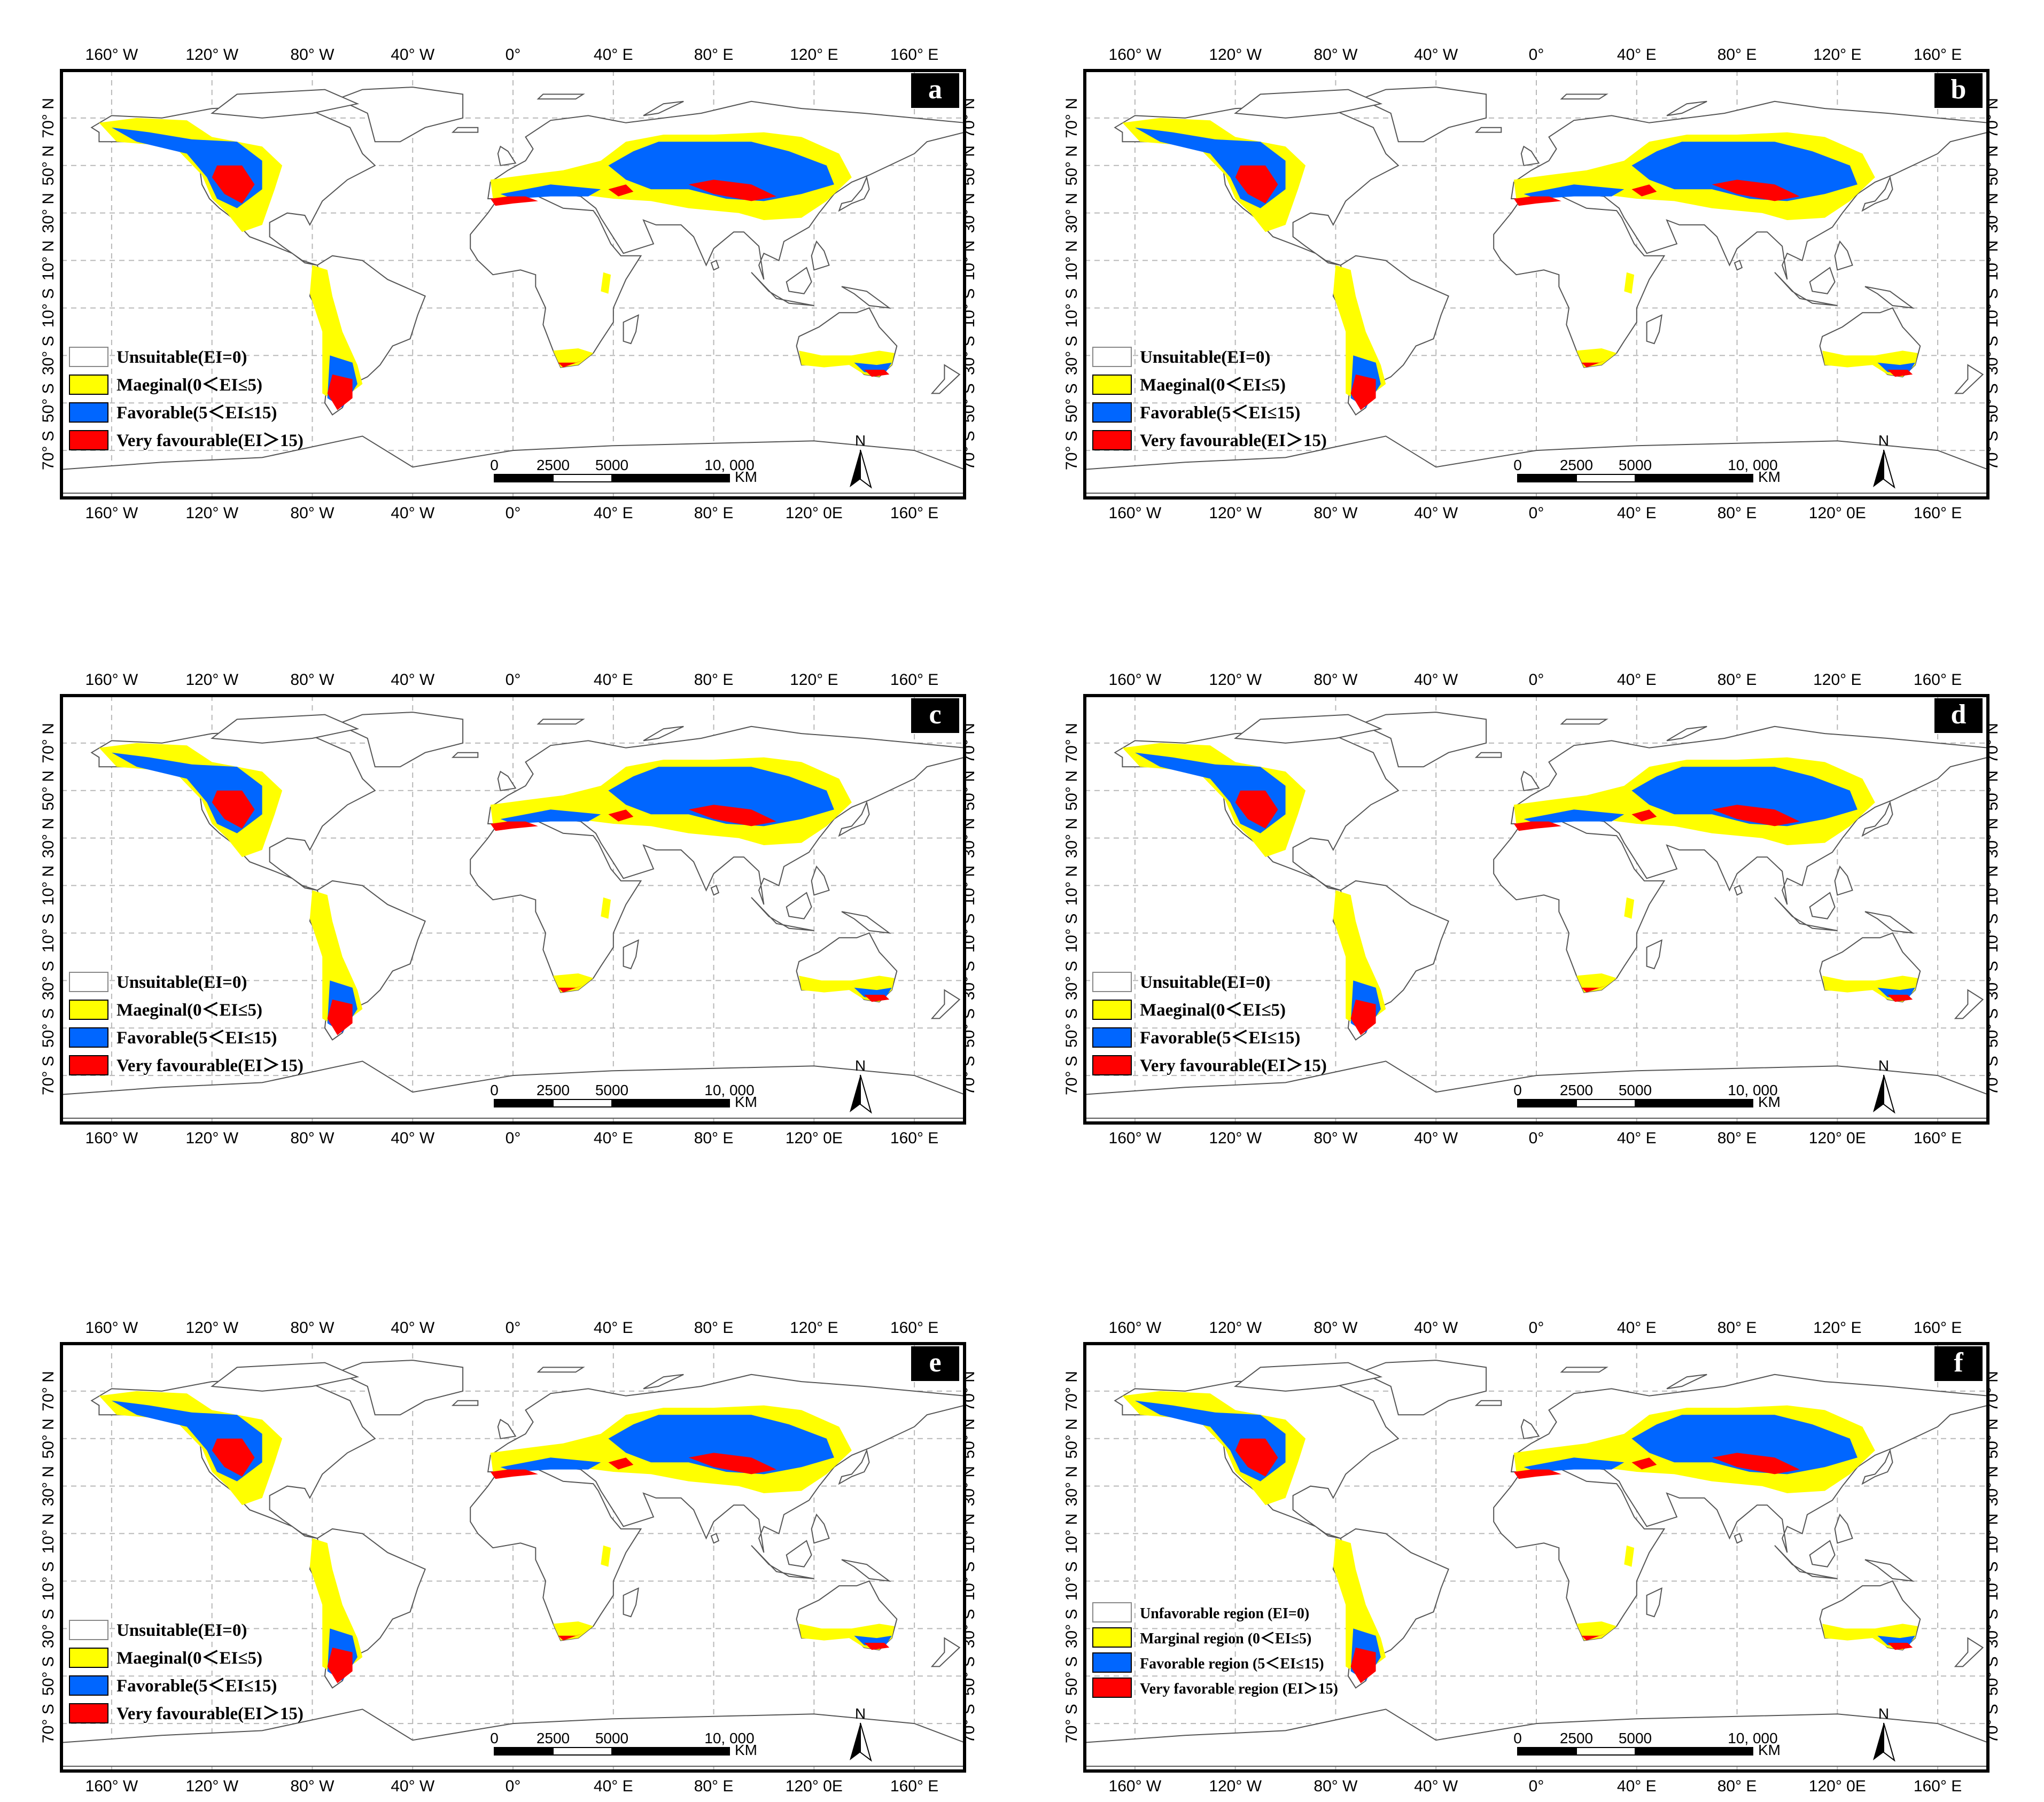  What do you see at coordinates (969, 1723) in the screenshot?
I see `right-tick-label: 70° S` at bounding box center [969, 1723].